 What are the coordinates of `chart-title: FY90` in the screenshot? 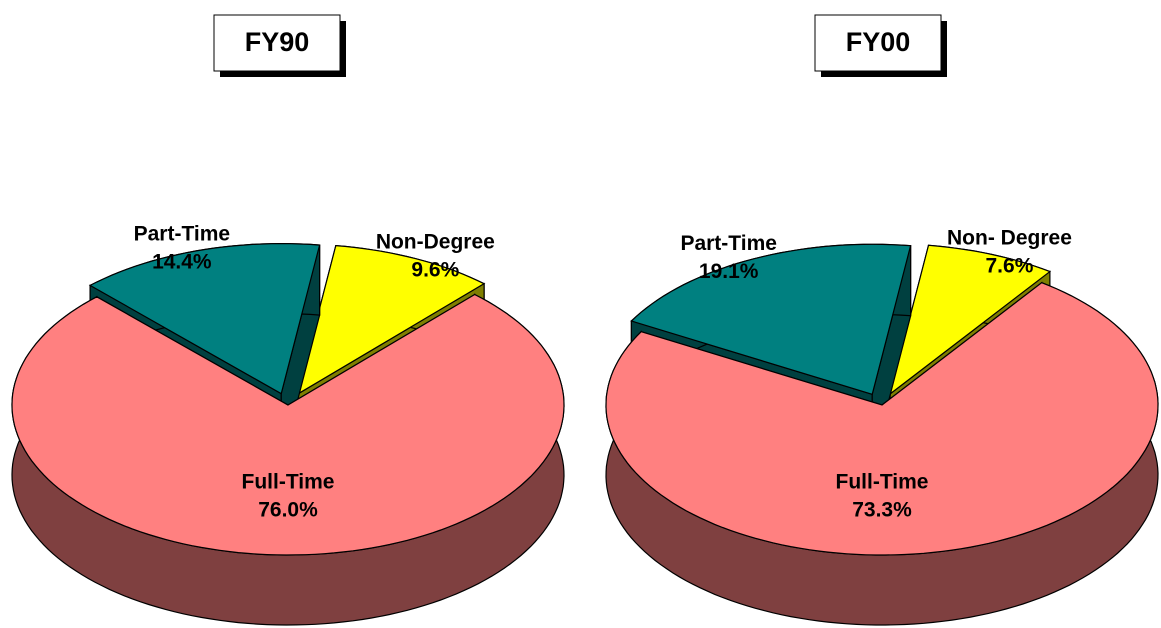 It's located at (277, 42).